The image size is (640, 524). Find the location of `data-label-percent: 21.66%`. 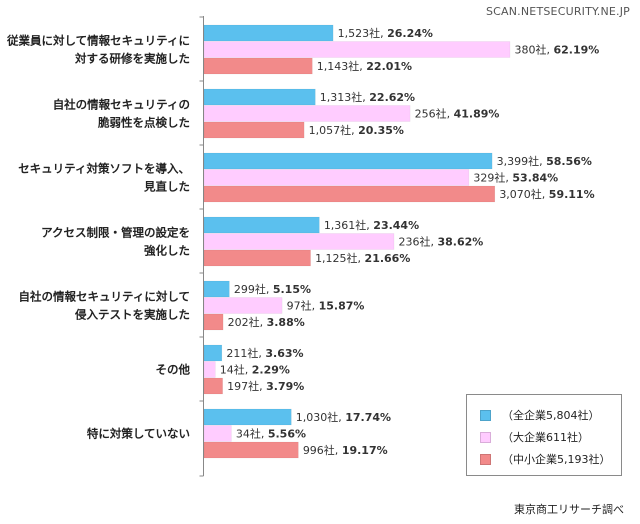

data-label-percent: 21.66% is located at coordinates (388, 258).